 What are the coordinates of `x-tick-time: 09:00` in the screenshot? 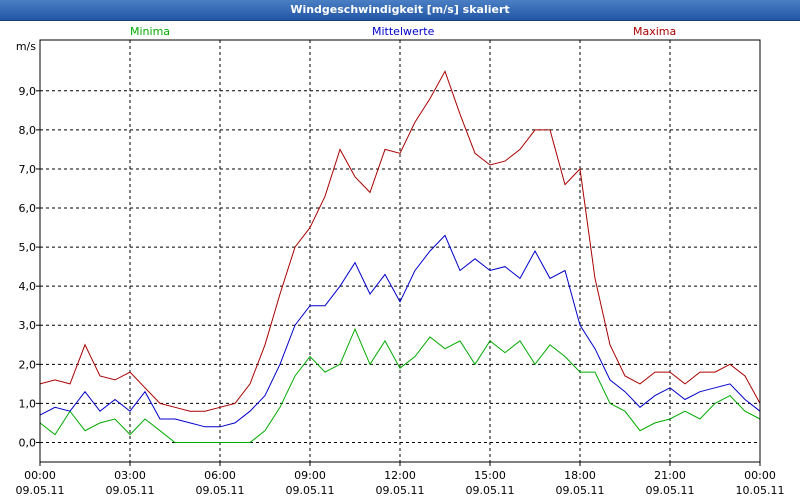 It's located at (310, 475).